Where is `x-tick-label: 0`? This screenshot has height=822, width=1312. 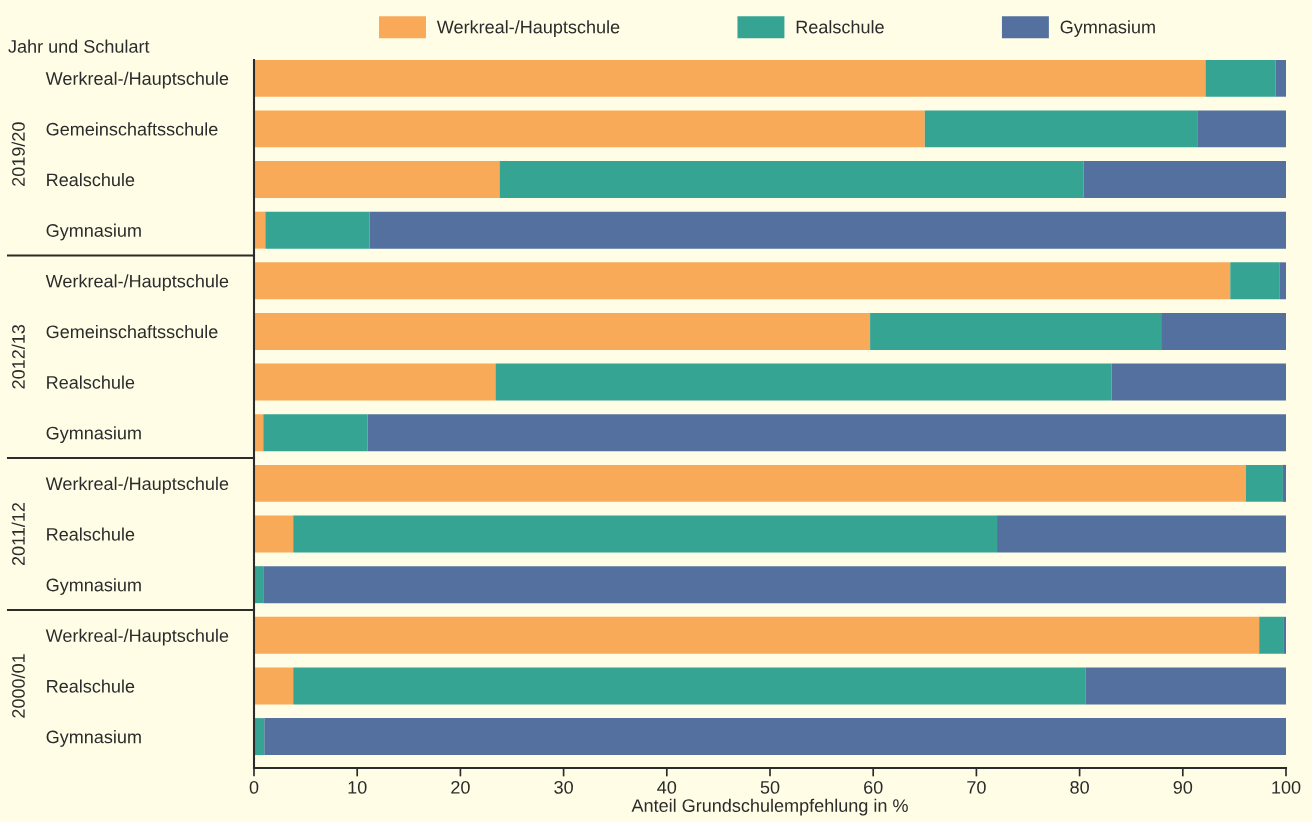 x-tick-label: 0 is located at coordinates (254, 787).